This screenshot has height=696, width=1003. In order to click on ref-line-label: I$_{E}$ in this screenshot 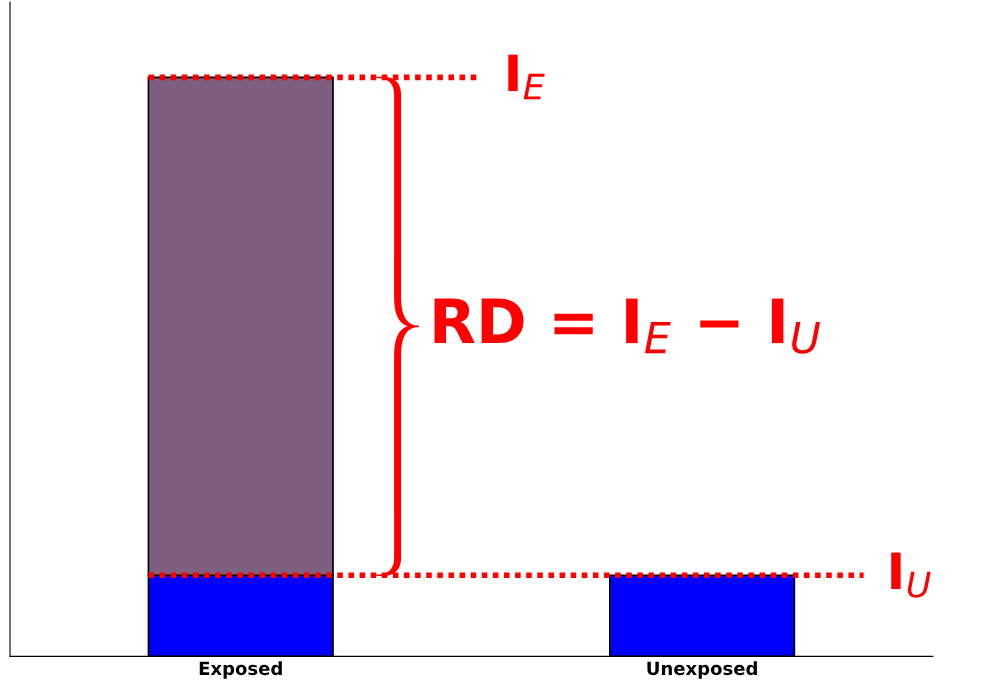, I will do `click(526, 77)`.